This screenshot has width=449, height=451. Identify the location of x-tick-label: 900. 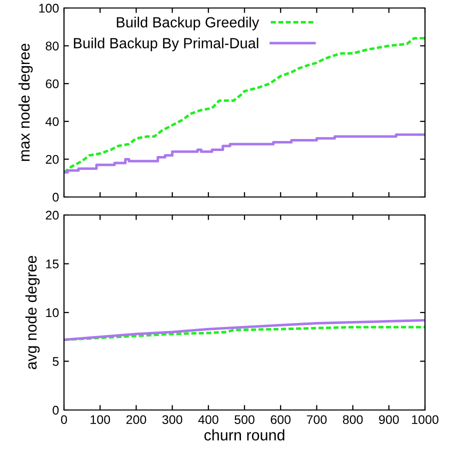
(389, 419).